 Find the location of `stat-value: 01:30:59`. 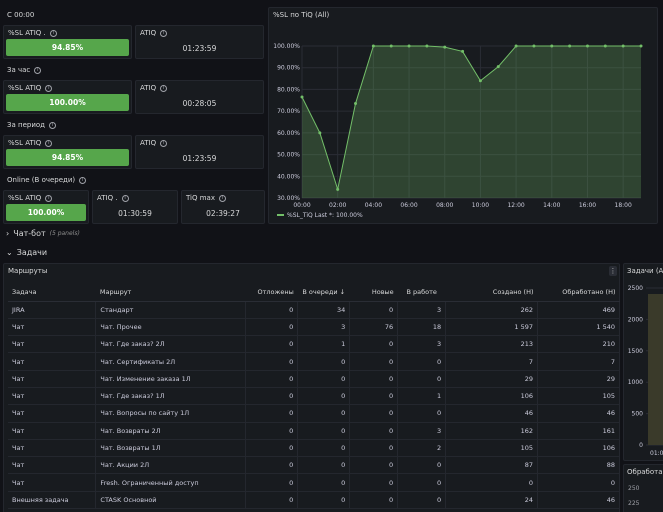

stat-value: 01:30:59 is located at coordinates (135, 213).